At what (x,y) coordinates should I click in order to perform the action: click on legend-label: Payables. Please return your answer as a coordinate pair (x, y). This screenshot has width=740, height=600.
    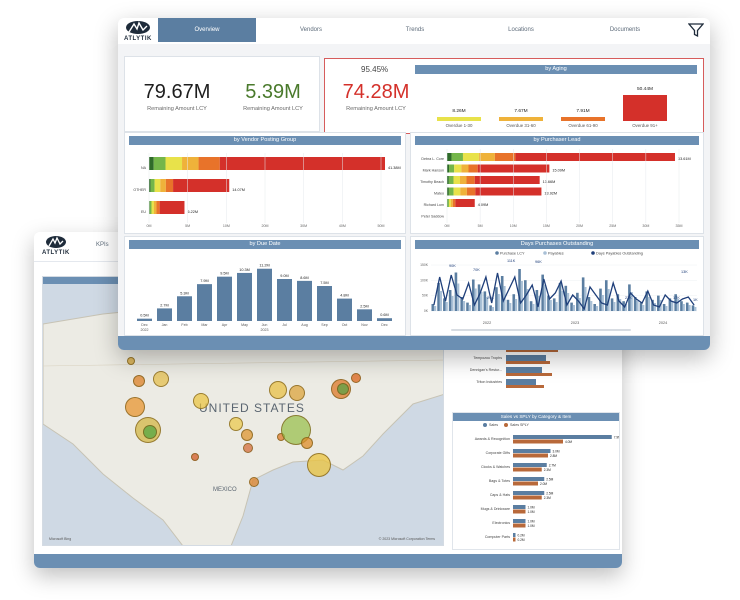
    Looking at the image, I should click on (556, 254).